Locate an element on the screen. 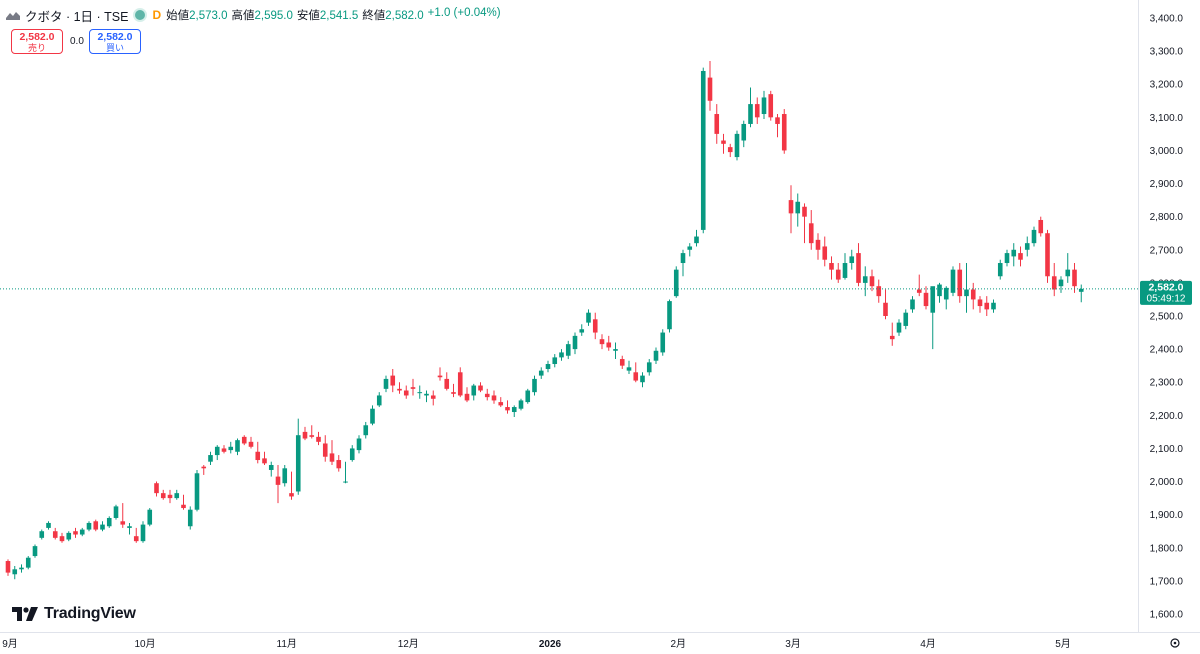 This screenshot has height=654, width=1200. price-tick-label: 2,500.0 is located at coordinates (1167, 317).